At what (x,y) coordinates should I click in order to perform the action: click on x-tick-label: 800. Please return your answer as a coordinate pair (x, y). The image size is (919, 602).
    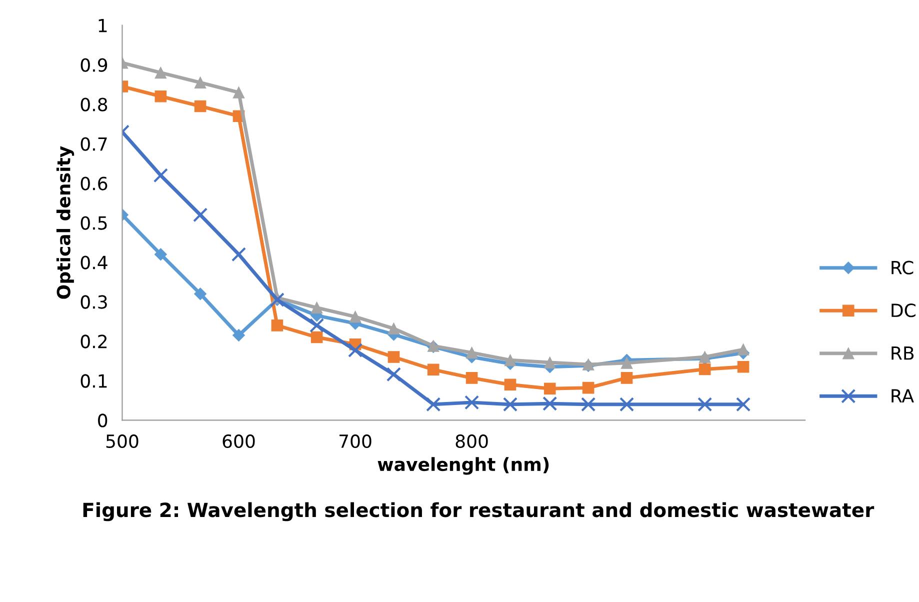
    Looking at the image, I should click on (472, 441).